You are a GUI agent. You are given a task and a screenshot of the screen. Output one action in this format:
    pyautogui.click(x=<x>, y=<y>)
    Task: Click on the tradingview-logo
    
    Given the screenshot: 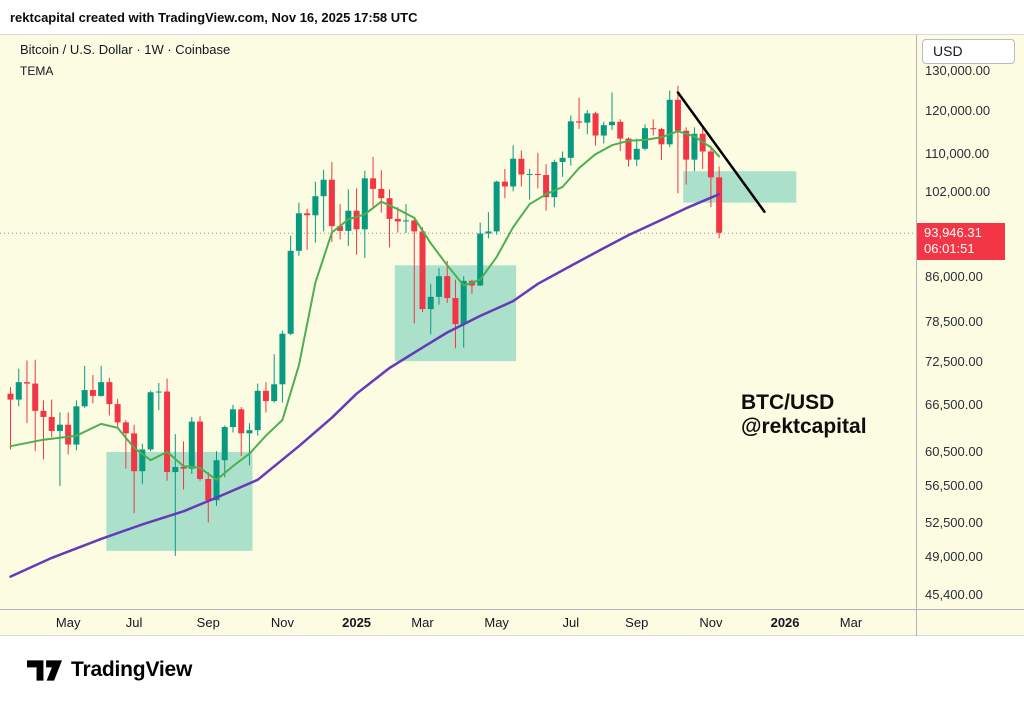 What is the action you would take?
    pyautogui.click(x=44, y=670)
    